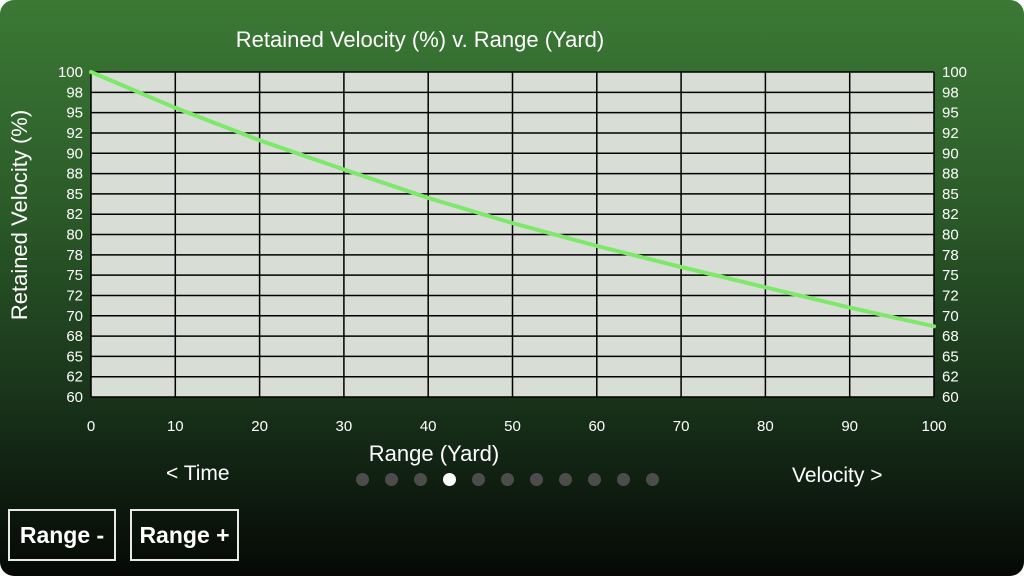  What do you see at coordinates (849, 426) in the screenshot?
I see `x-tick-label: 90` at bounding box center [849, 426].